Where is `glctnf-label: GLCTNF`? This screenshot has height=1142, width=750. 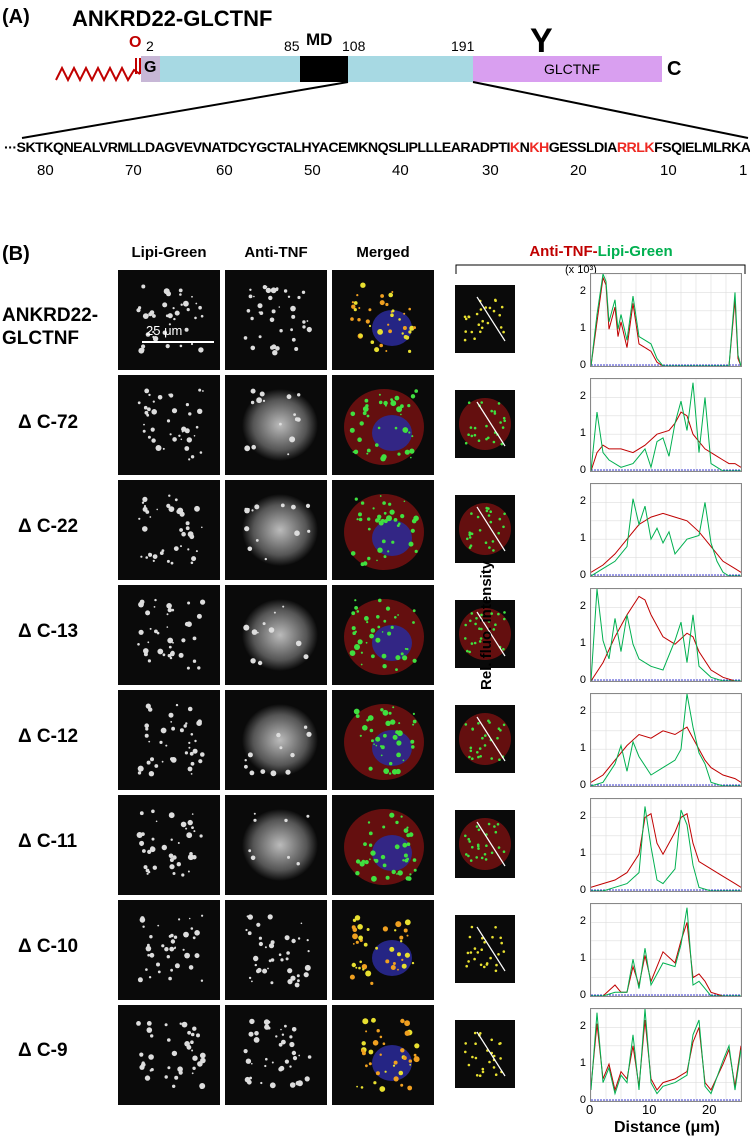
glctnf-label: GLCTNF is located at coordinates (572, 69).